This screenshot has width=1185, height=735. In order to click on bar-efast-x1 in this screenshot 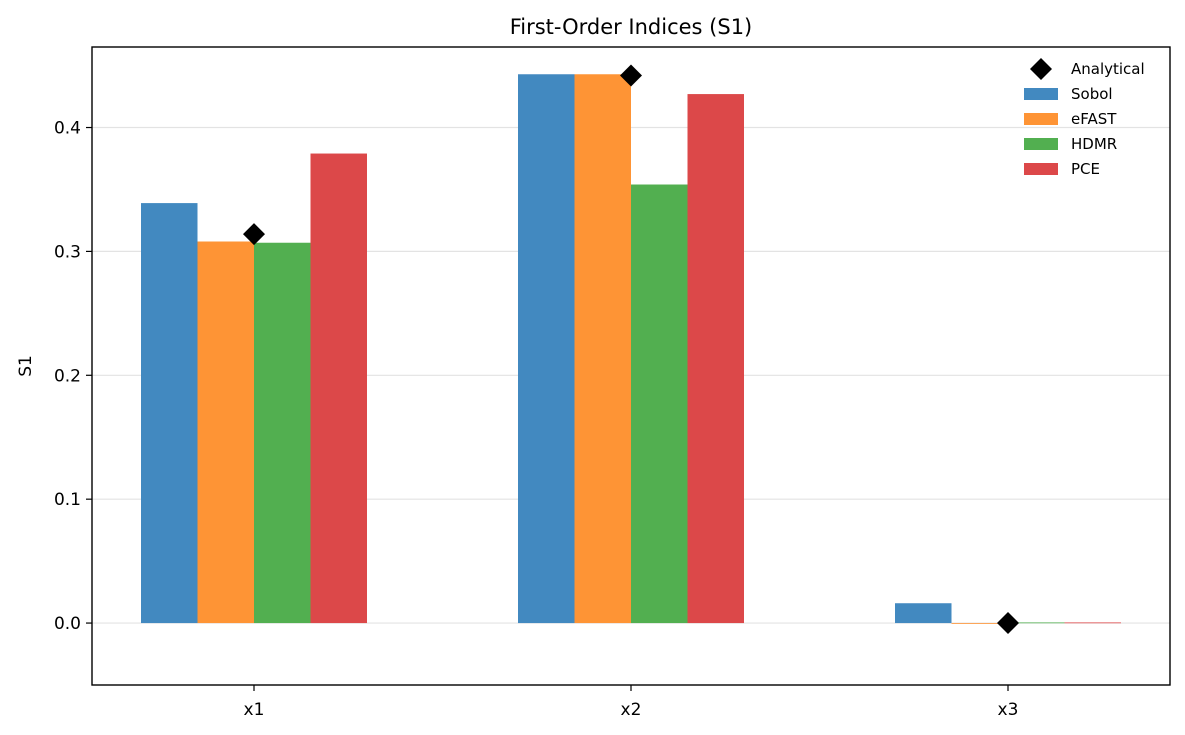, I will do `click(225, 432)`.